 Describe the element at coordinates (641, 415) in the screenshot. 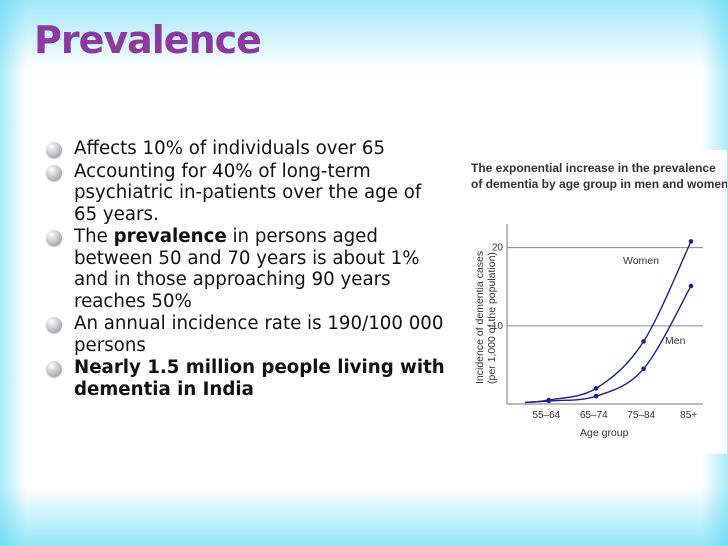

I see `x-tick-label: 75–84` at that location.